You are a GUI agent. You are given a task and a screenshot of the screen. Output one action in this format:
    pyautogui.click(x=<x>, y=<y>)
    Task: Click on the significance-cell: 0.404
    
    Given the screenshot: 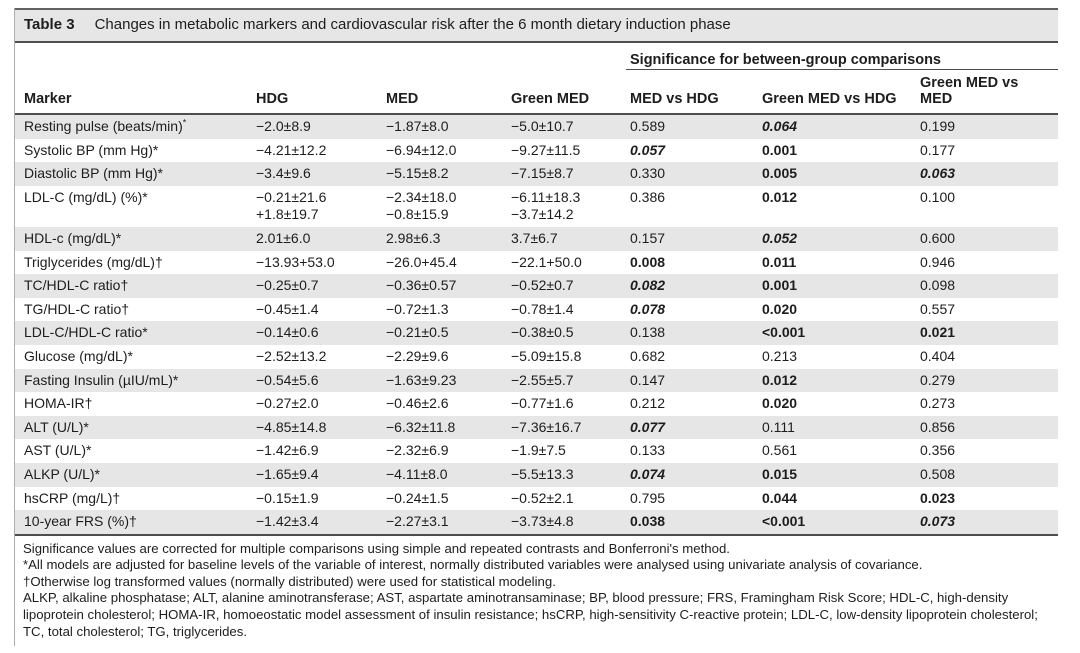 What is the action you would take?
    pyautogui.click(x=938, y=355)
    